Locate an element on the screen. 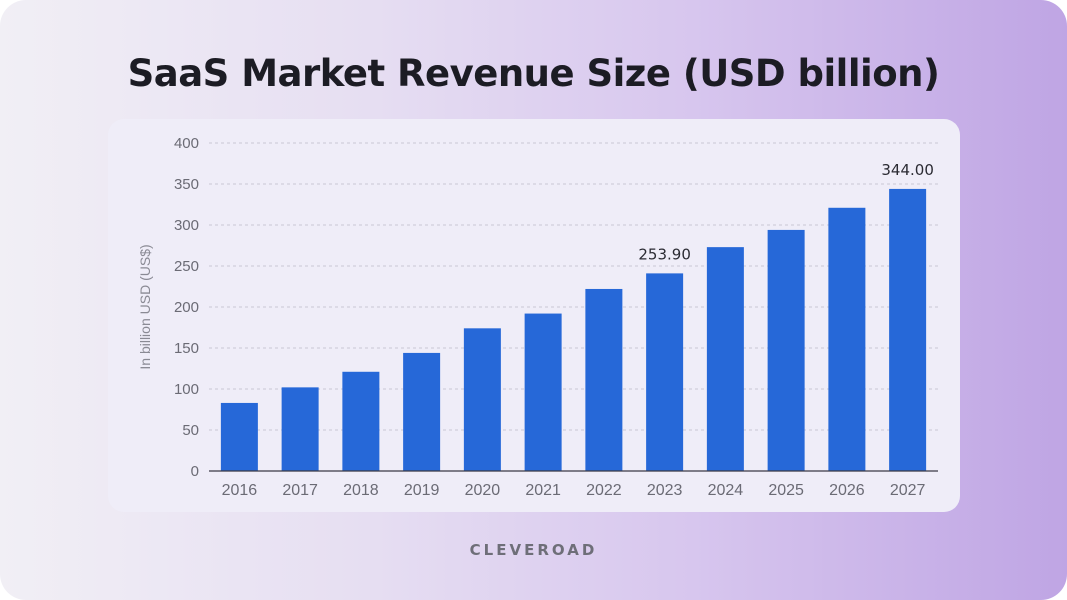  bar-2016 is located at coordinates (239, 436).